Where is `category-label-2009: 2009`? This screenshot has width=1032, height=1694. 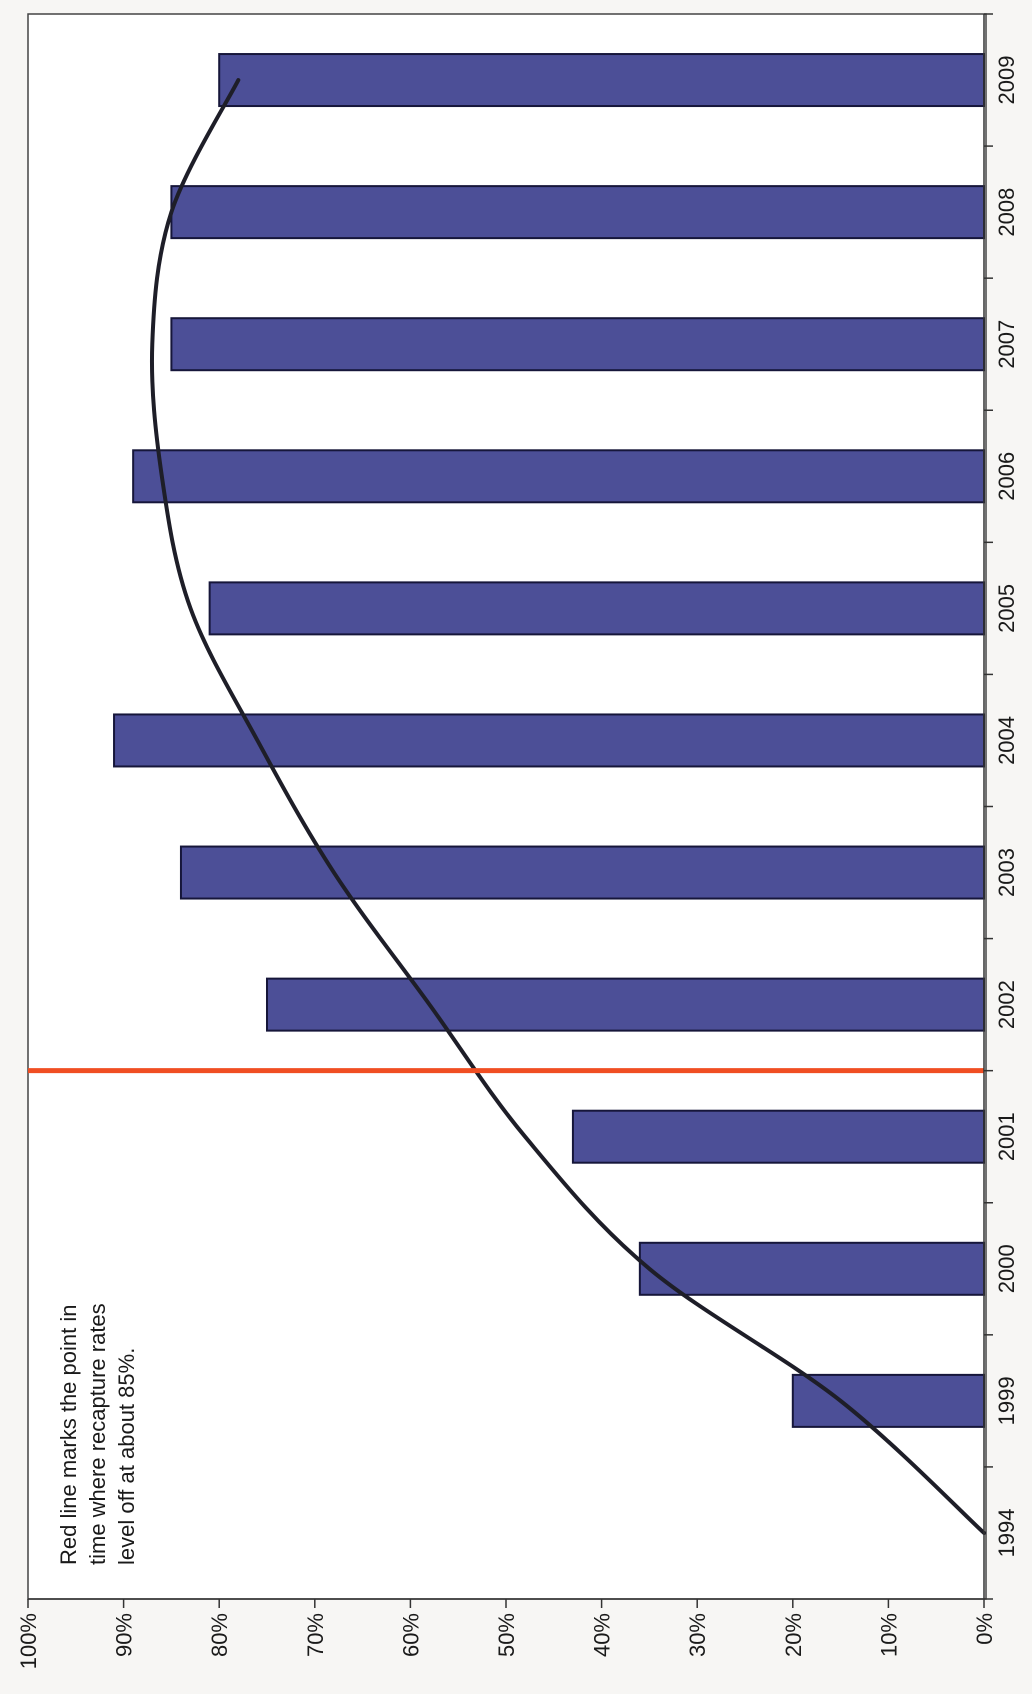
category-label-2009: 2009 is located at coordinates (1006, 80).